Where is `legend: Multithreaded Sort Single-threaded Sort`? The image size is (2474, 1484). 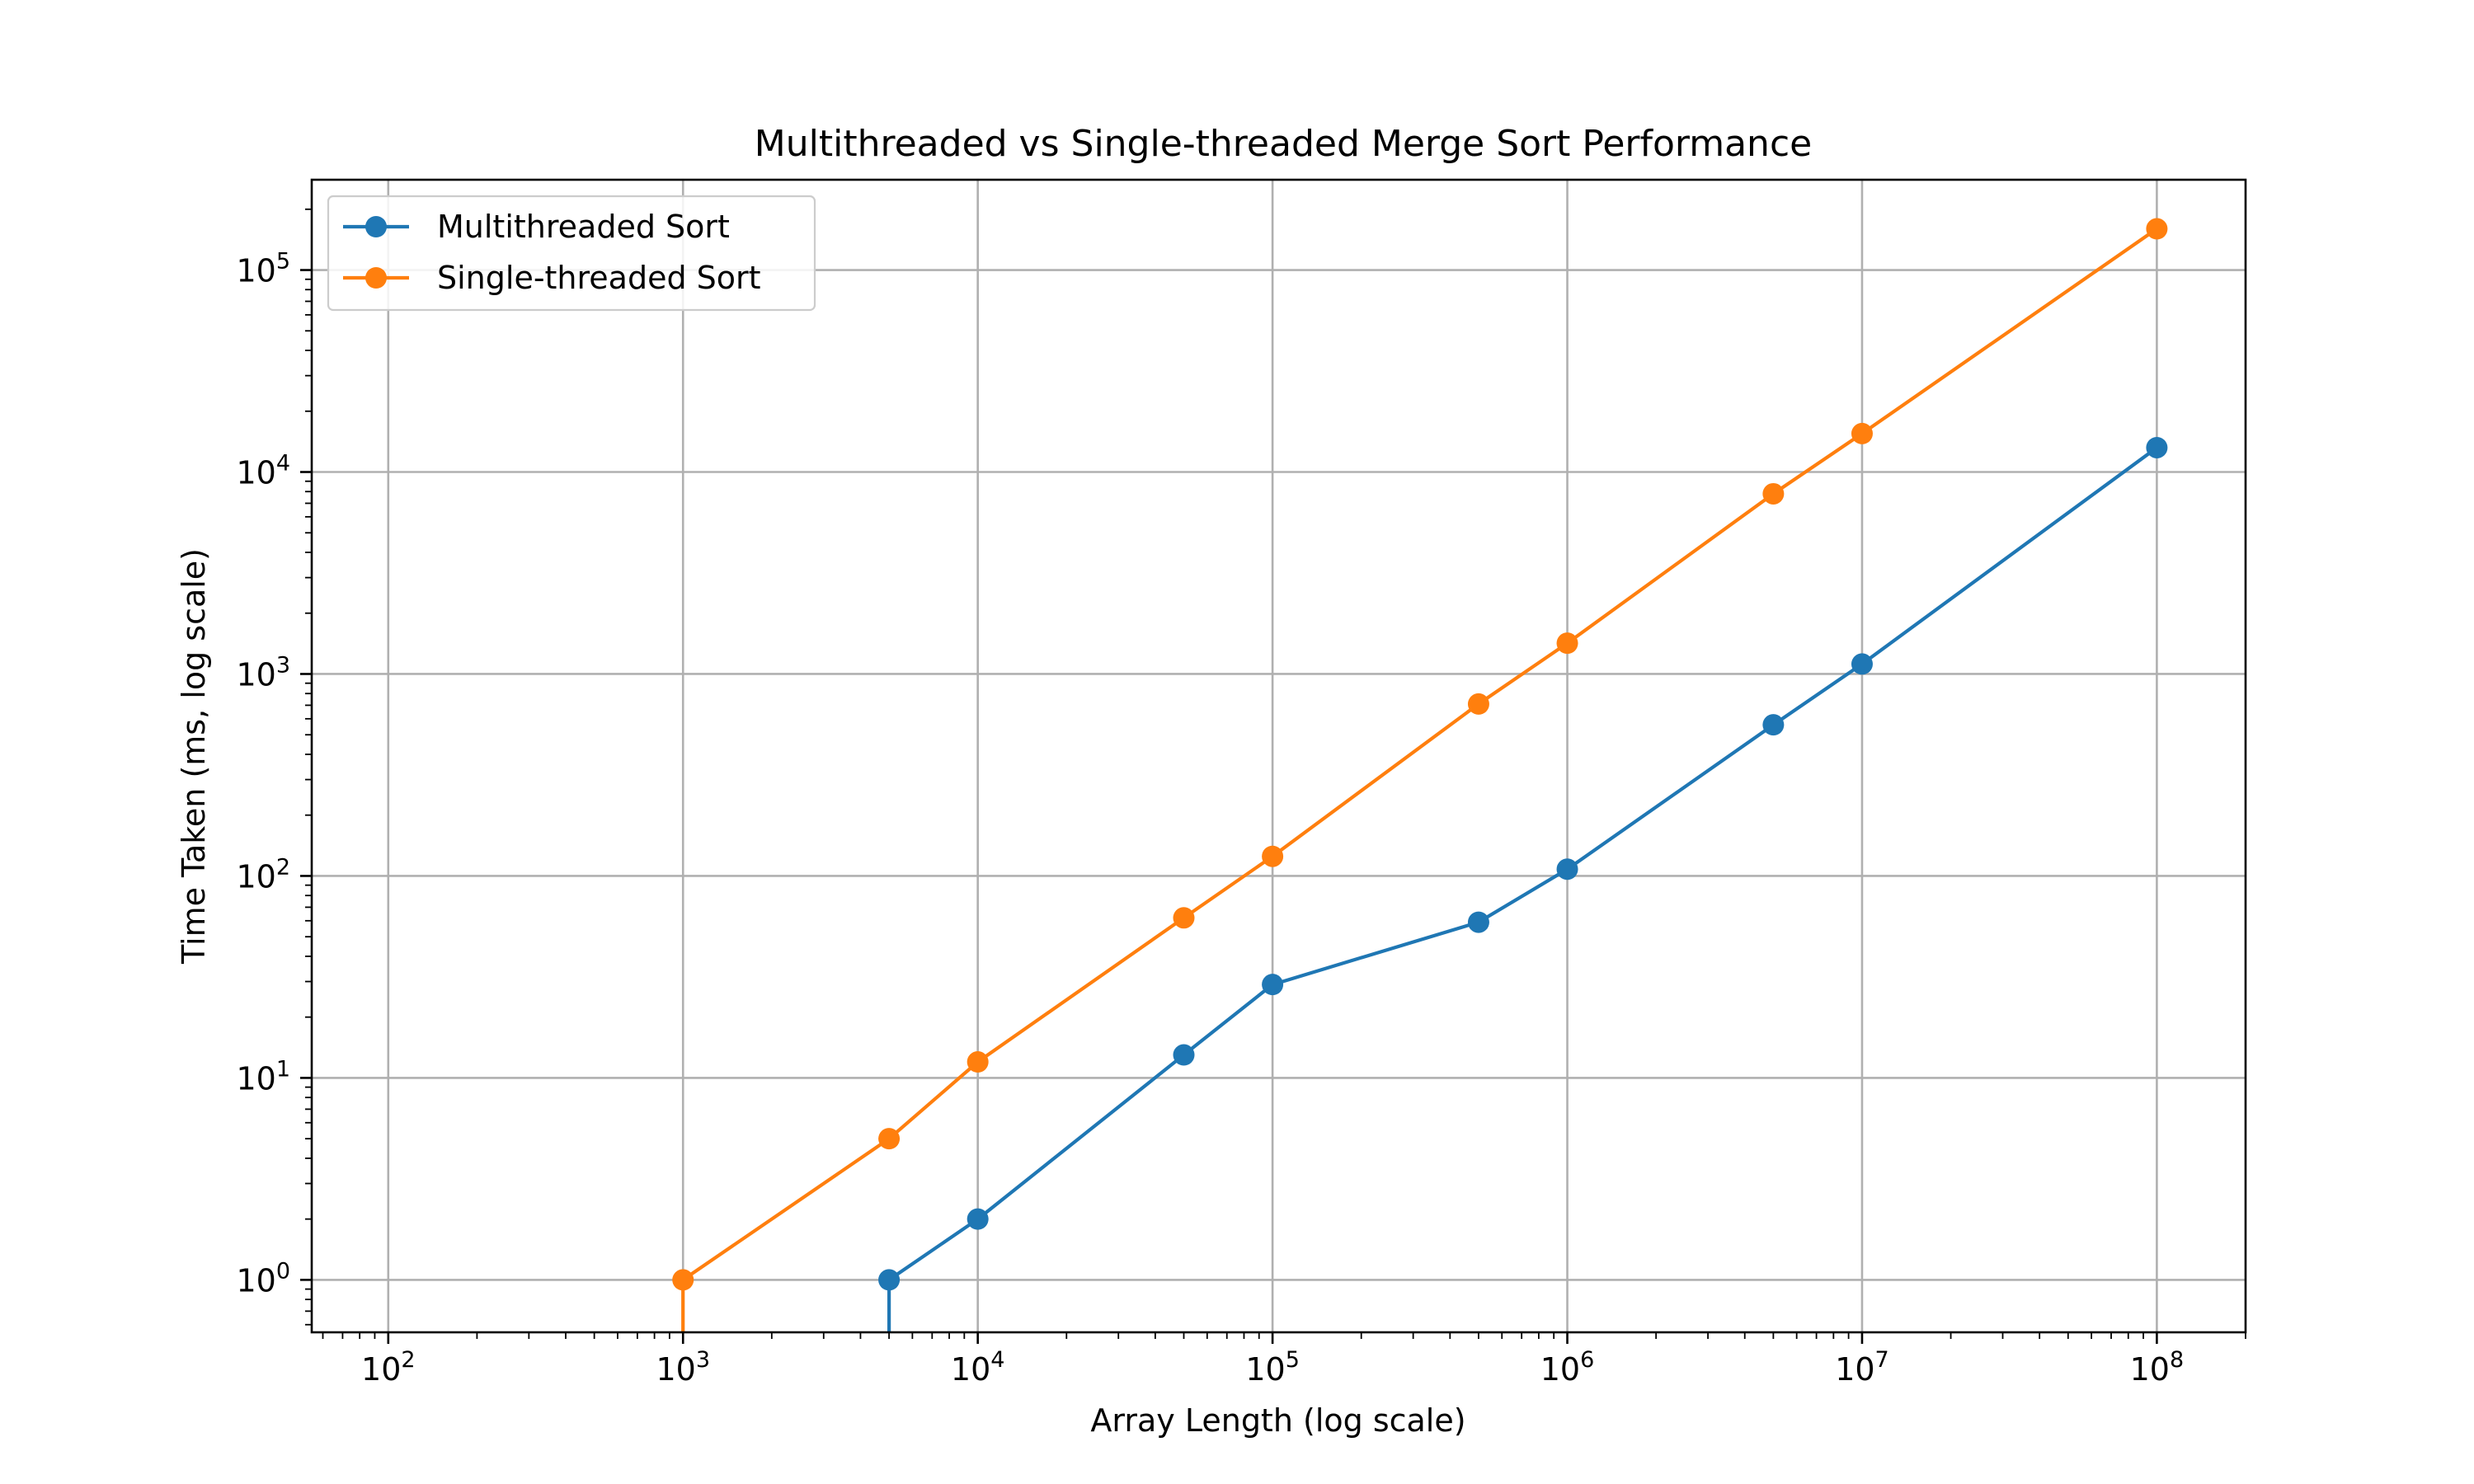 legend: Multithreaded Sort Single-threaded Sort is located at coordinates (571, 253).